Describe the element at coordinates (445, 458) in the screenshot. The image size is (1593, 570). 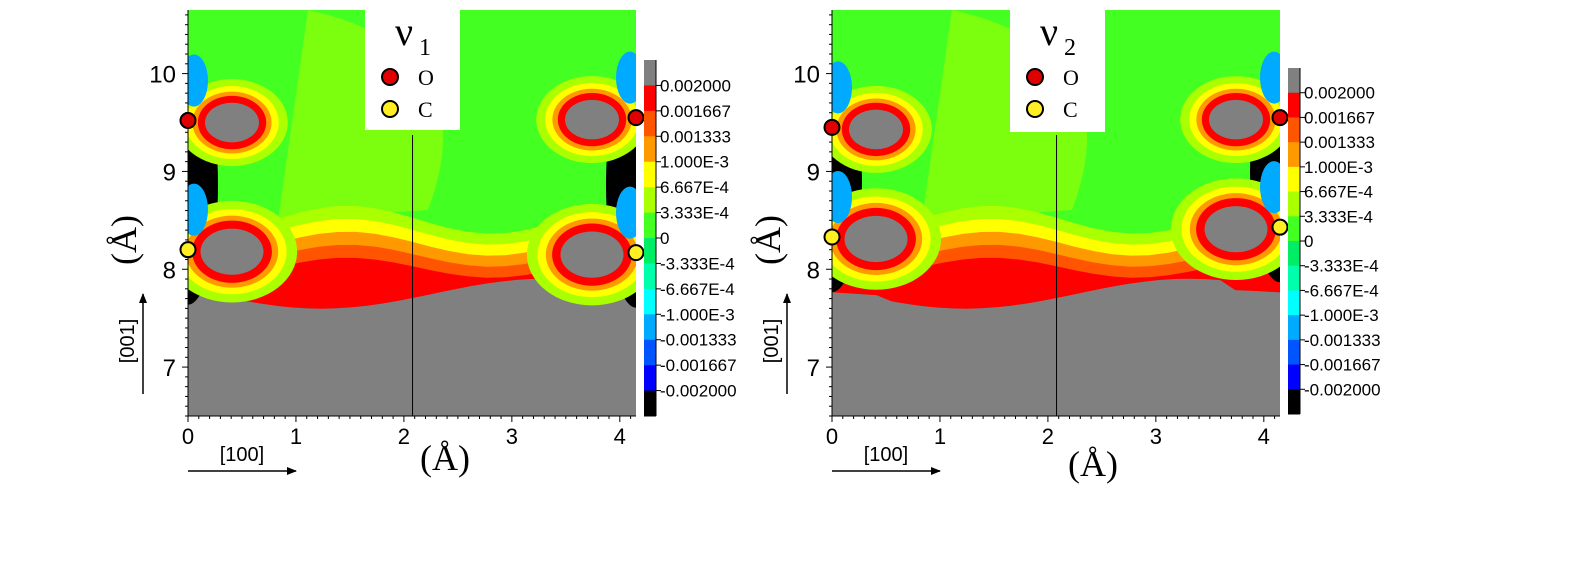
I see `x-axis-label: (Å)` at that location.